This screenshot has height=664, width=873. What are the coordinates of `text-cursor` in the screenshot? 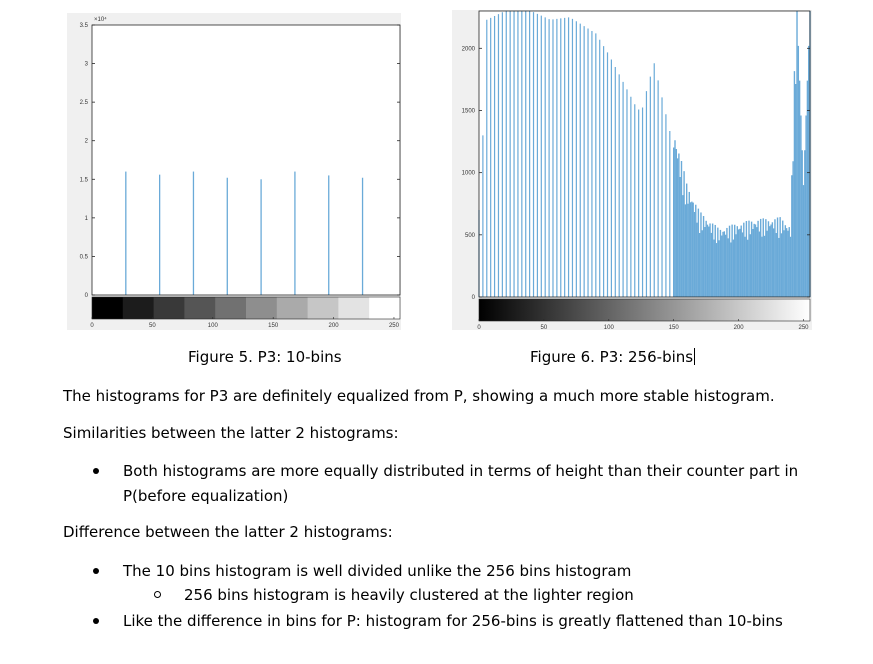 It's located at (695, 356).